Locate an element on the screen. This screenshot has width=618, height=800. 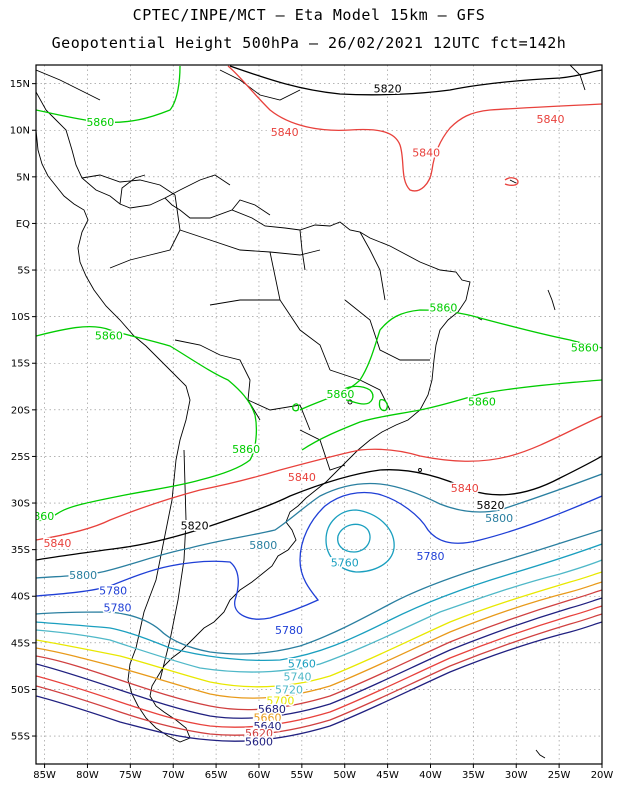
contour-5780-south is located at coordinates (319, 592).